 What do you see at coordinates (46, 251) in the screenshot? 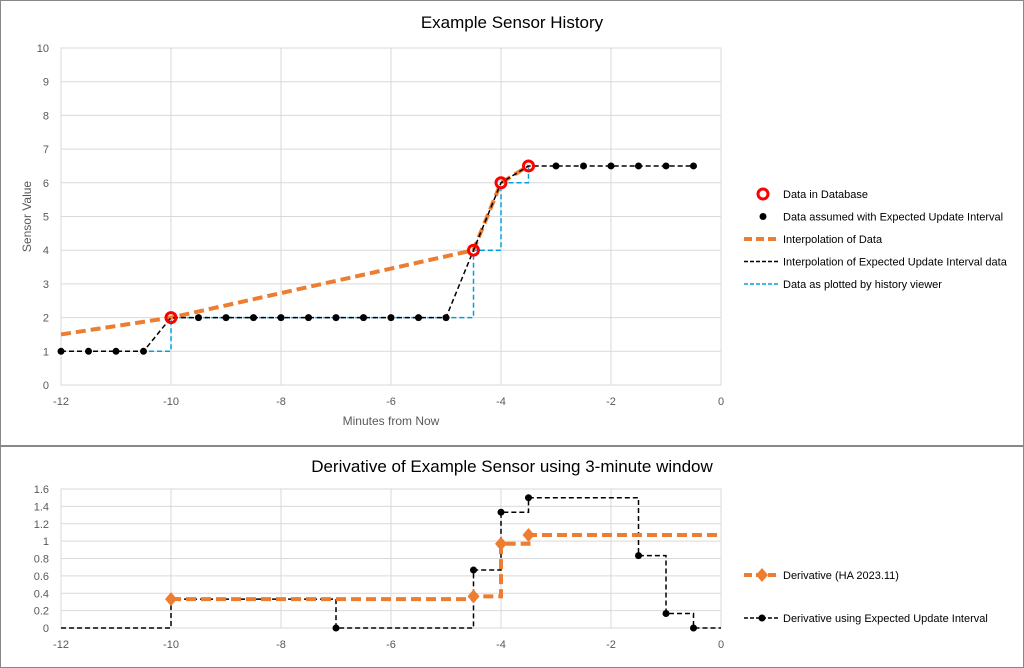
I see `y-tick-label: 4` at bounding box center [46, 251].